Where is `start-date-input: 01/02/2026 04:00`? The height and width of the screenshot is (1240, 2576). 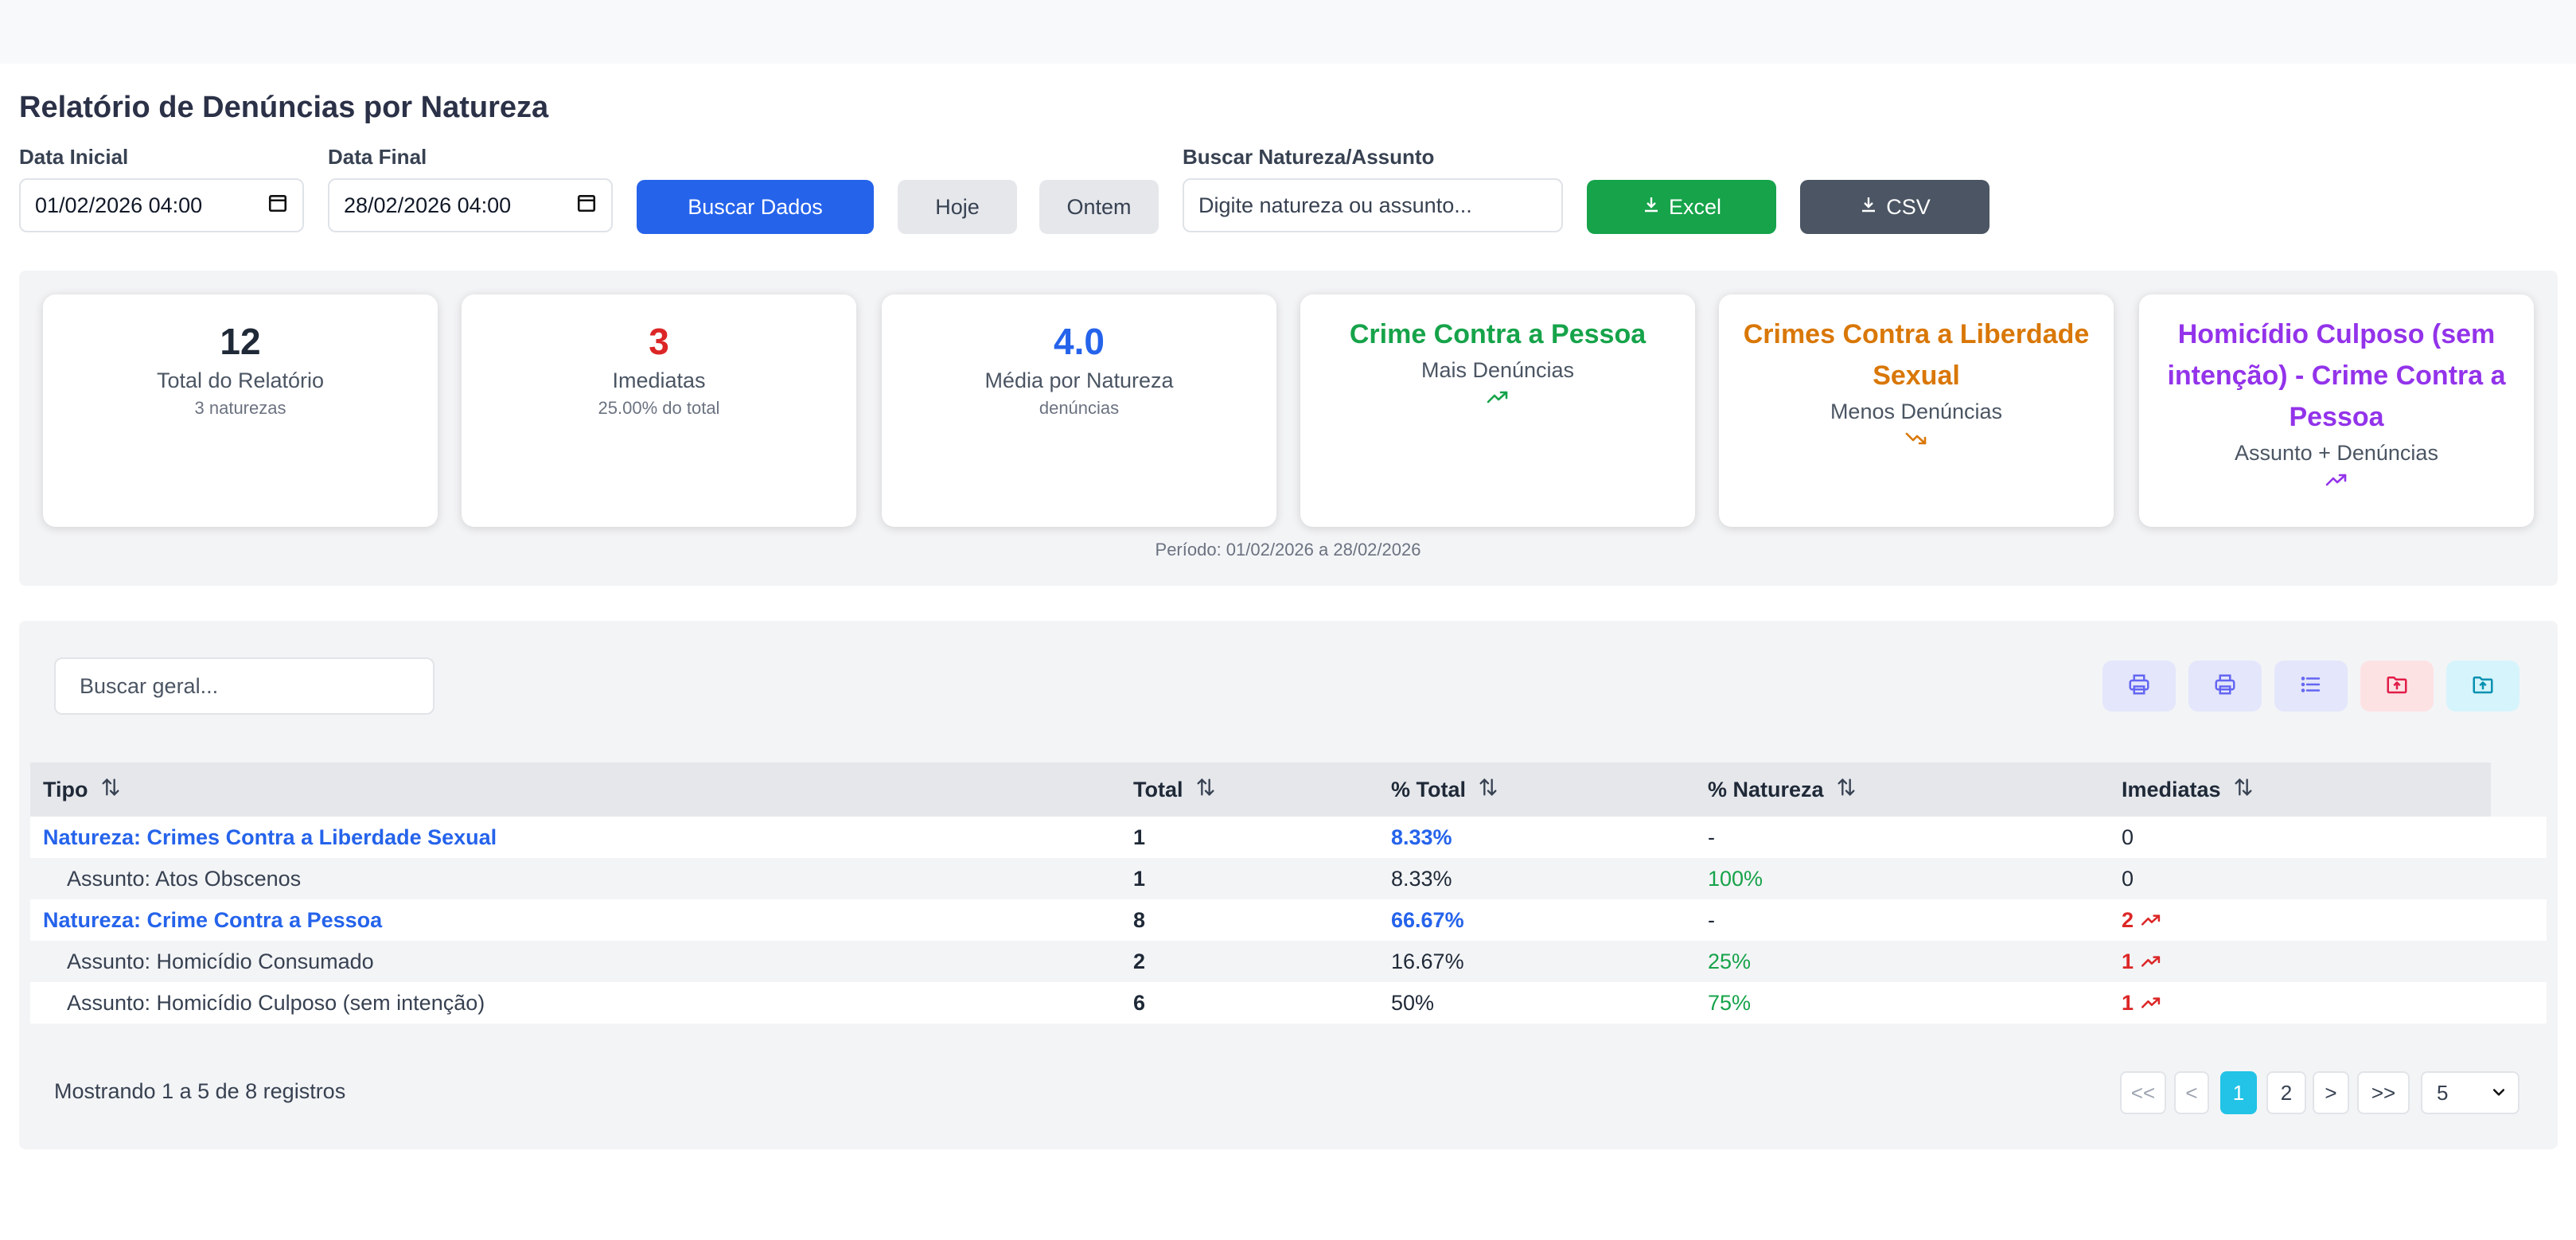 start-date-input: 01/02/2026 04:00 is located at coordinates (161, 205).